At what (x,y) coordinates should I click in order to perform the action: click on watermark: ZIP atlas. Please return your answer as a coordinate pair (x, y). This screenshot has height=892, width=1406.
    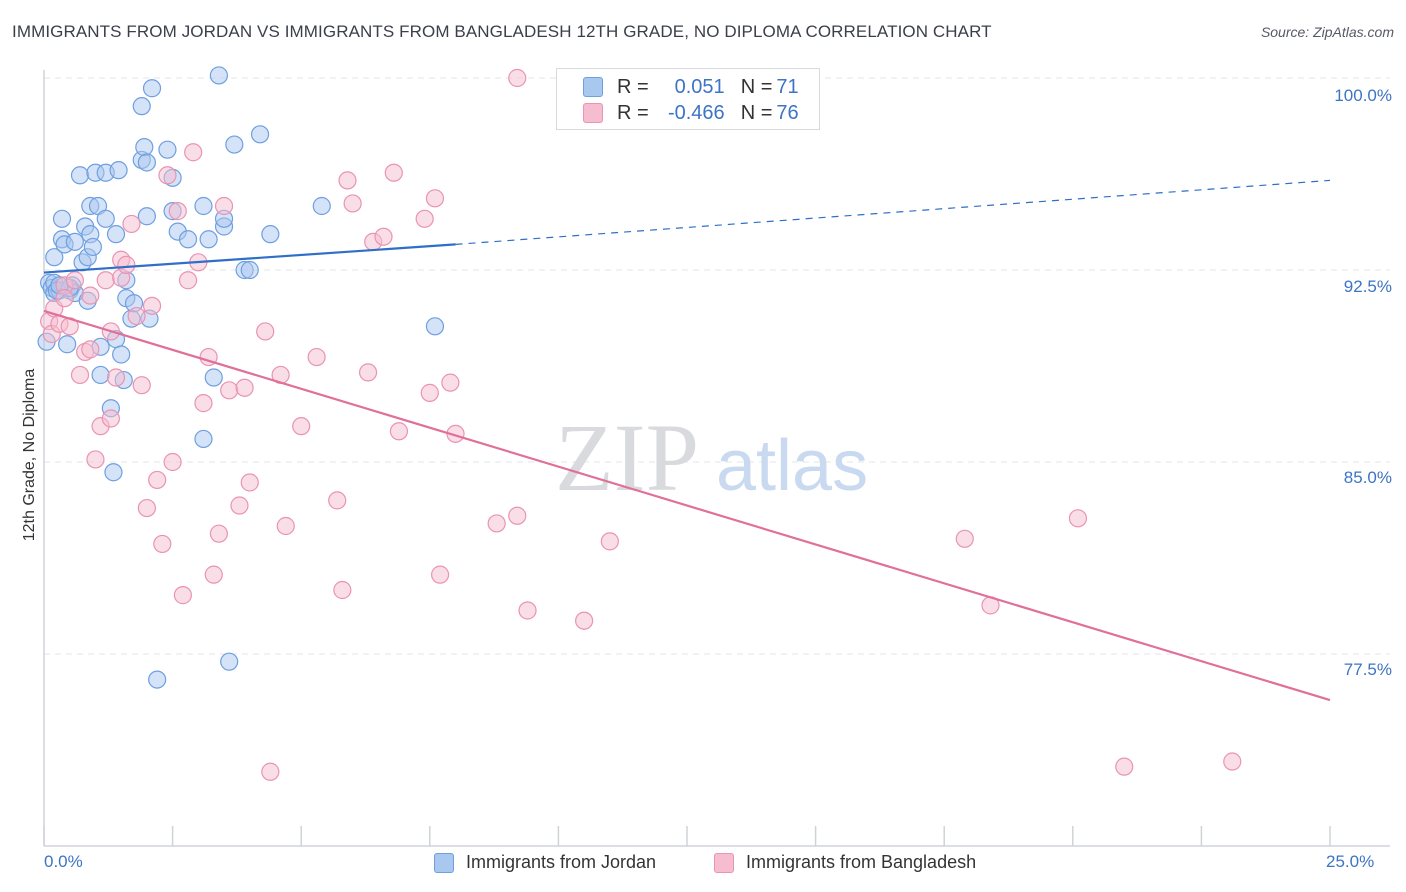
    Looking at the image, I should click on (711, 457).